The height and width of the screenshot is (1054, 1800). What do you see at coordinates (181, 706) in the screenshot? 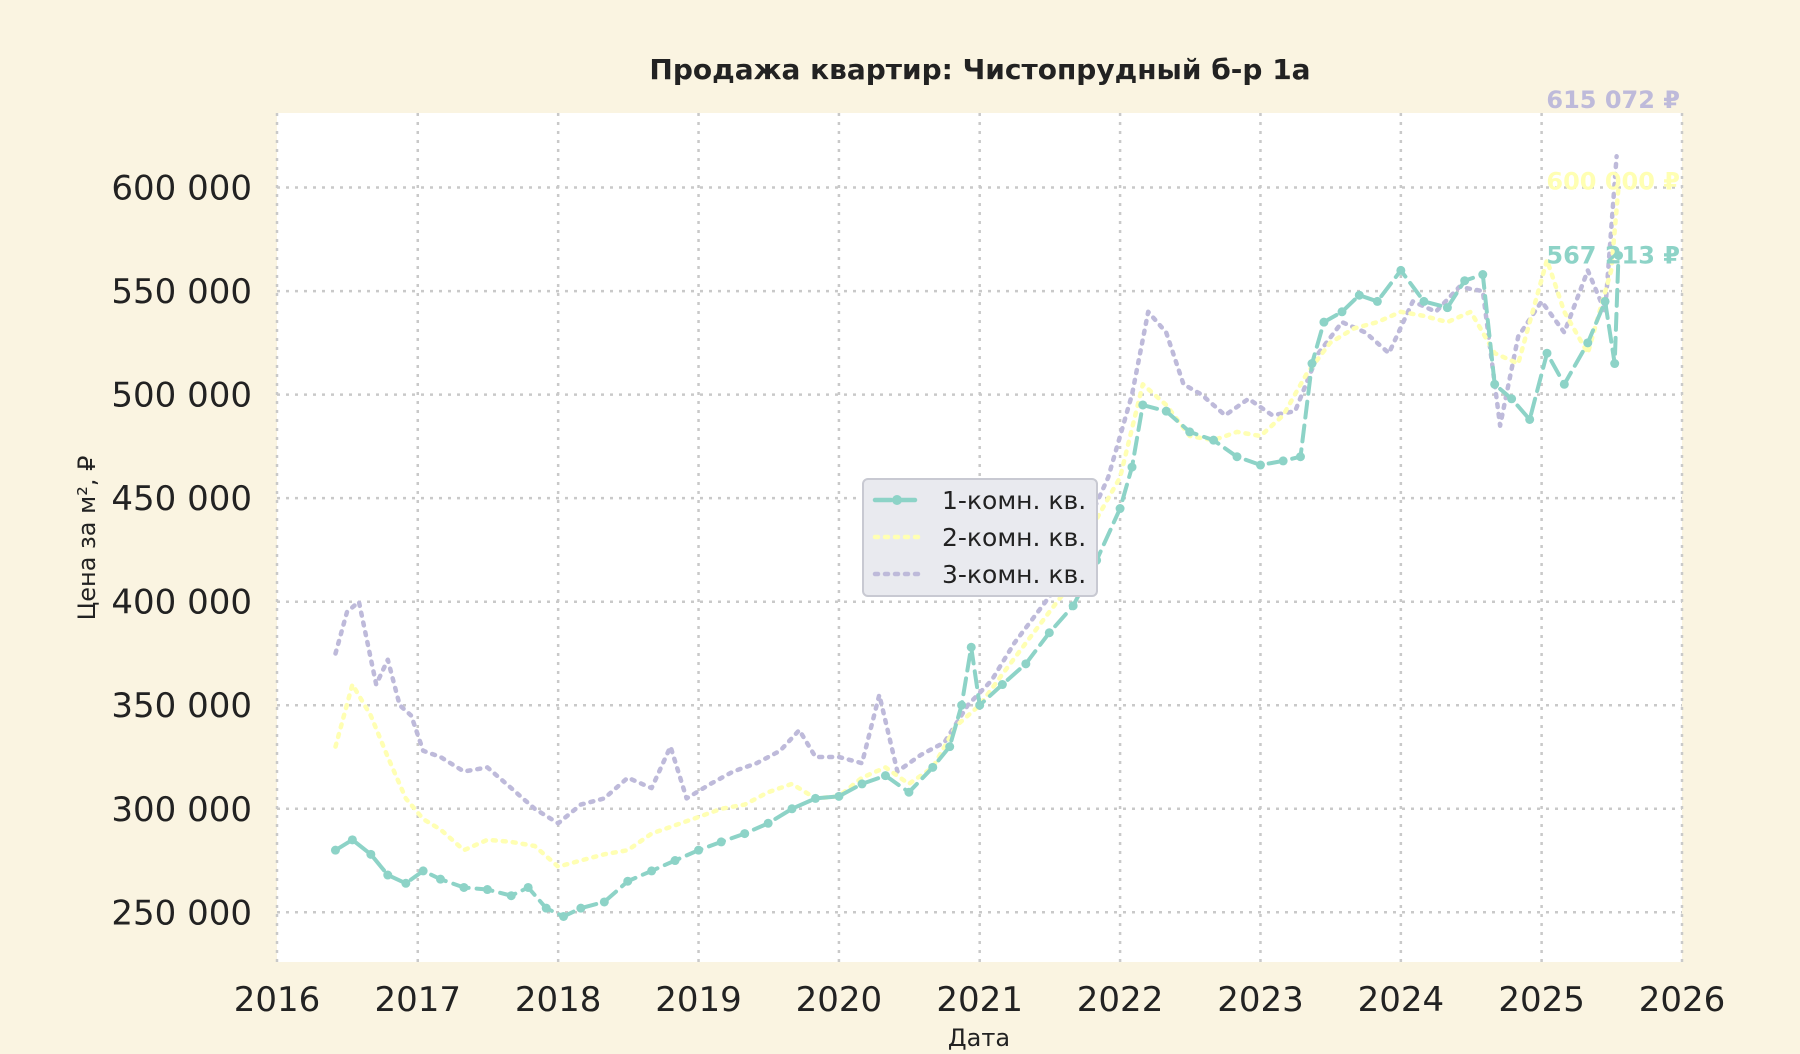
I see `y-tick-label: 350 000` at bounding box center [181, 706].